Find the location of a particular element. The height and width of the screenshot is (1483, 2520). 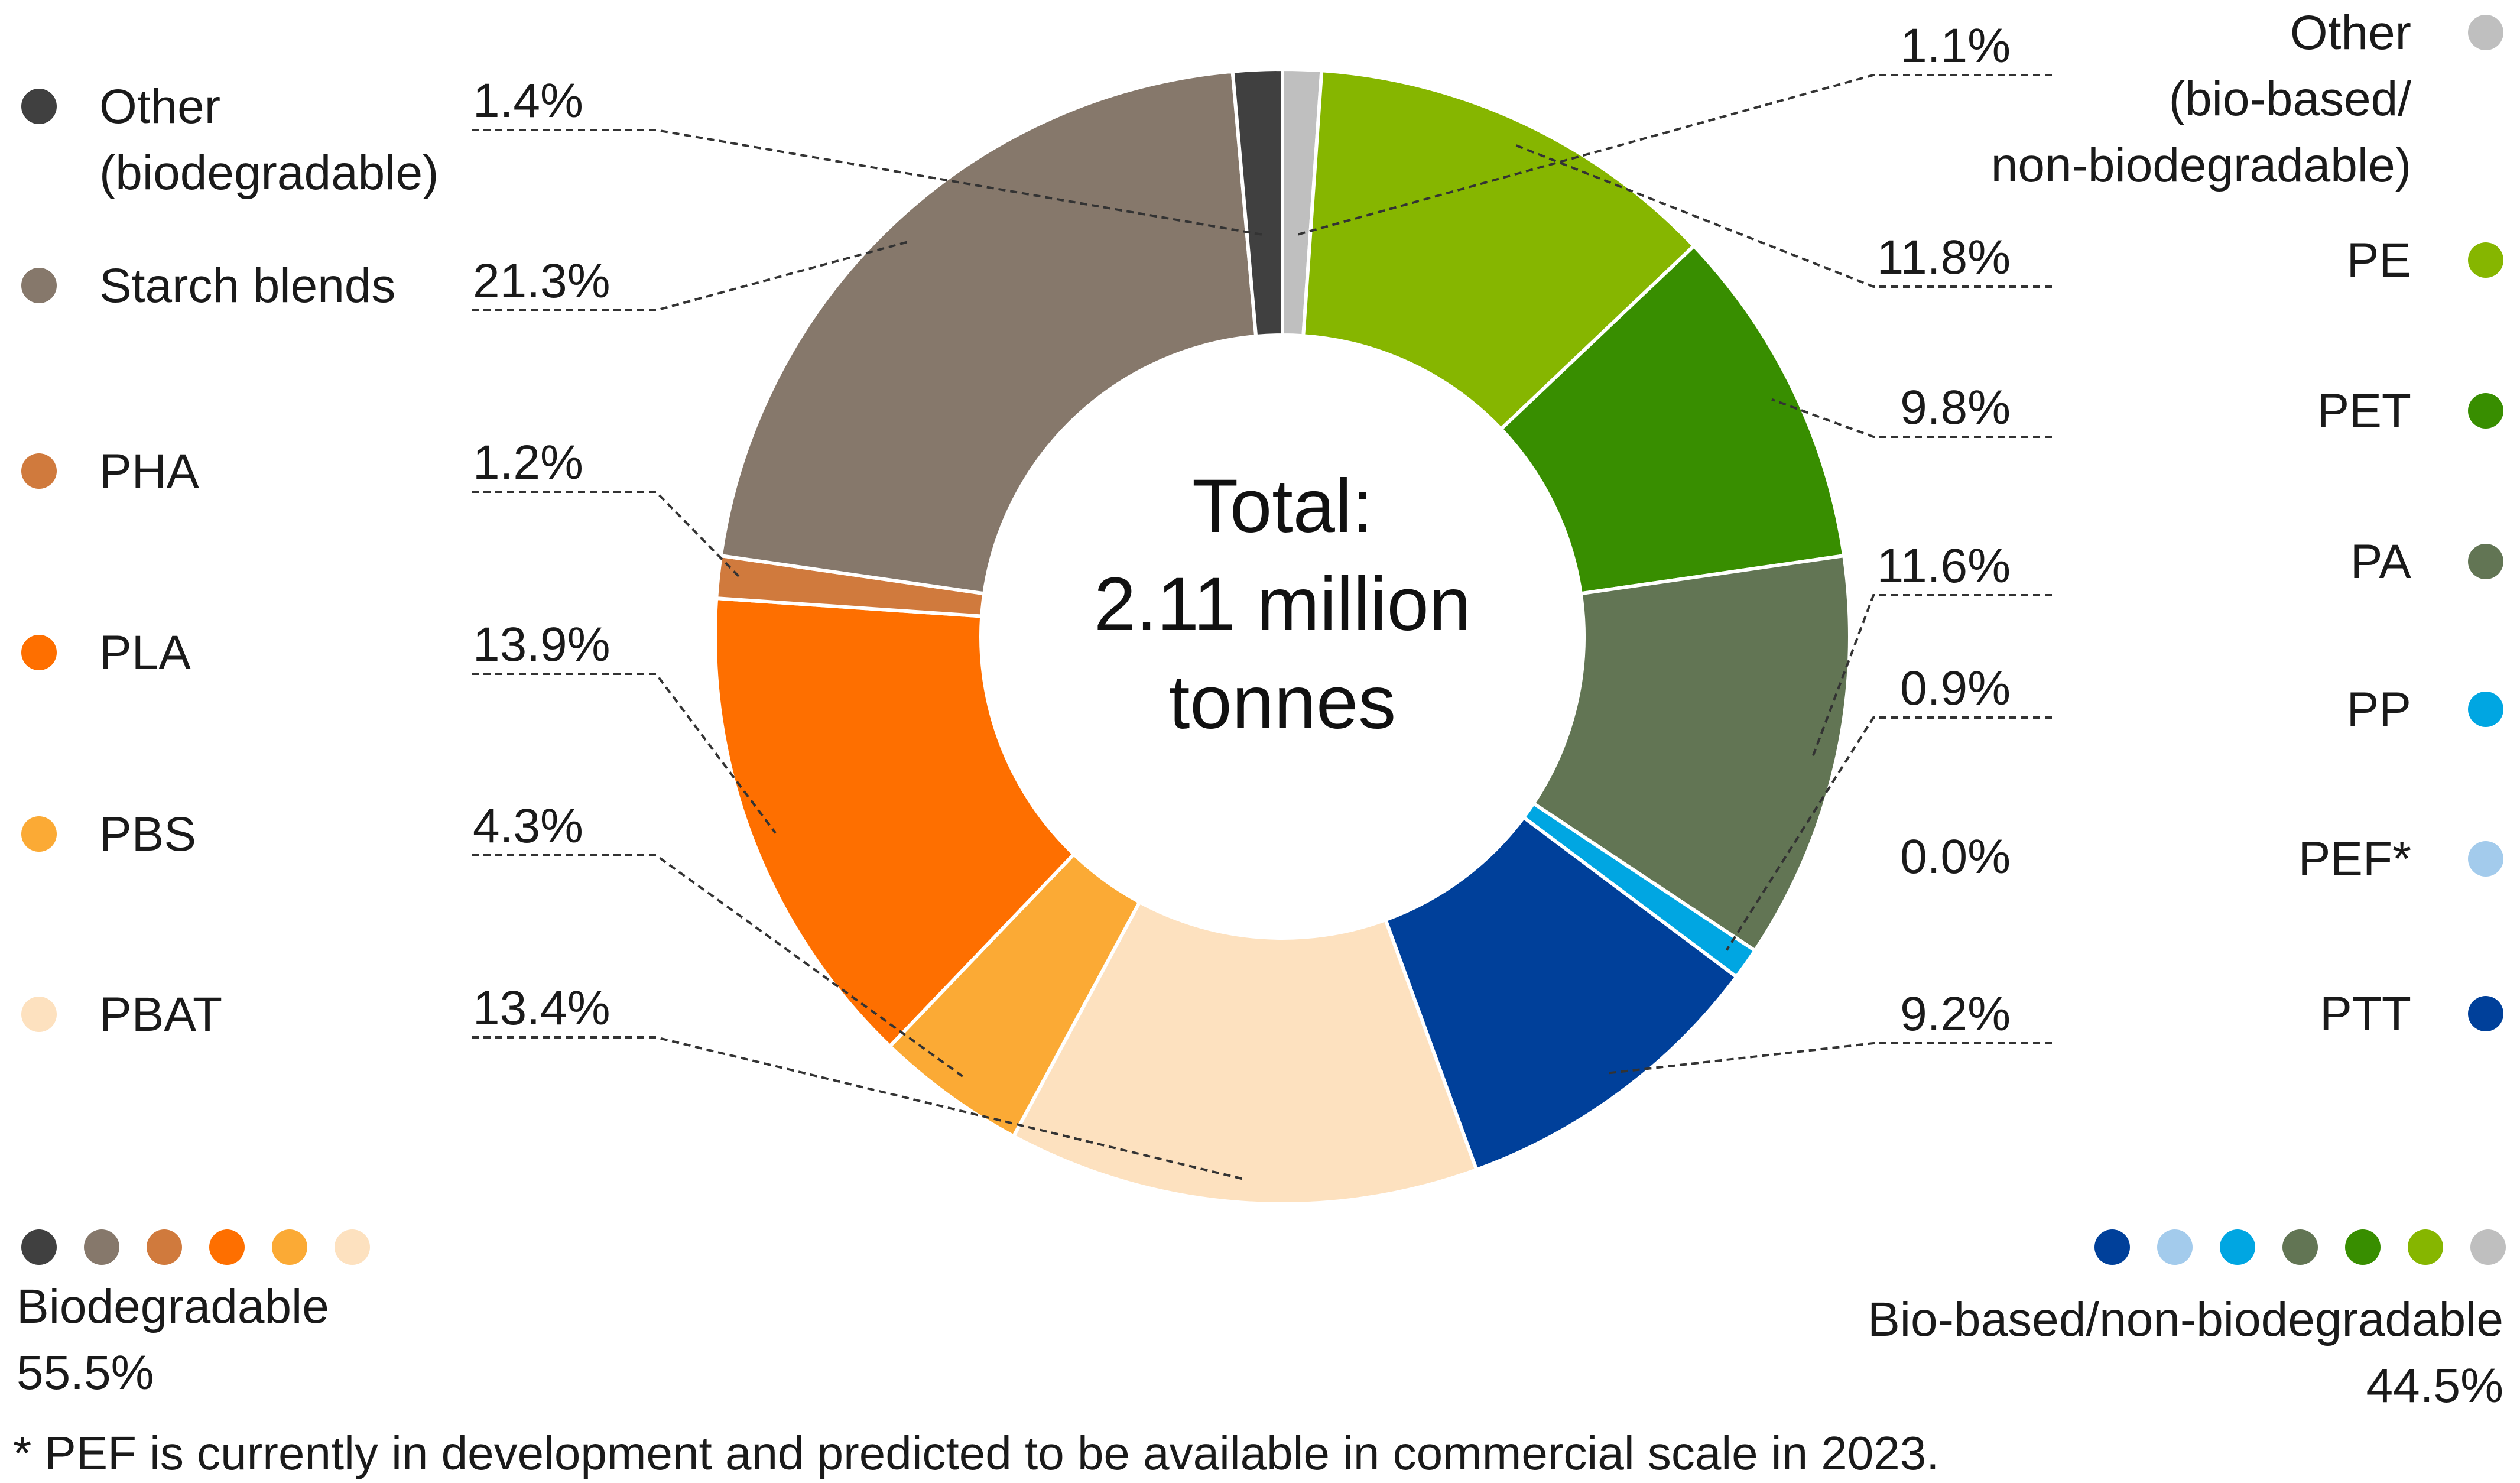

group-dot-pef is located at coordinates (2175, 1247).